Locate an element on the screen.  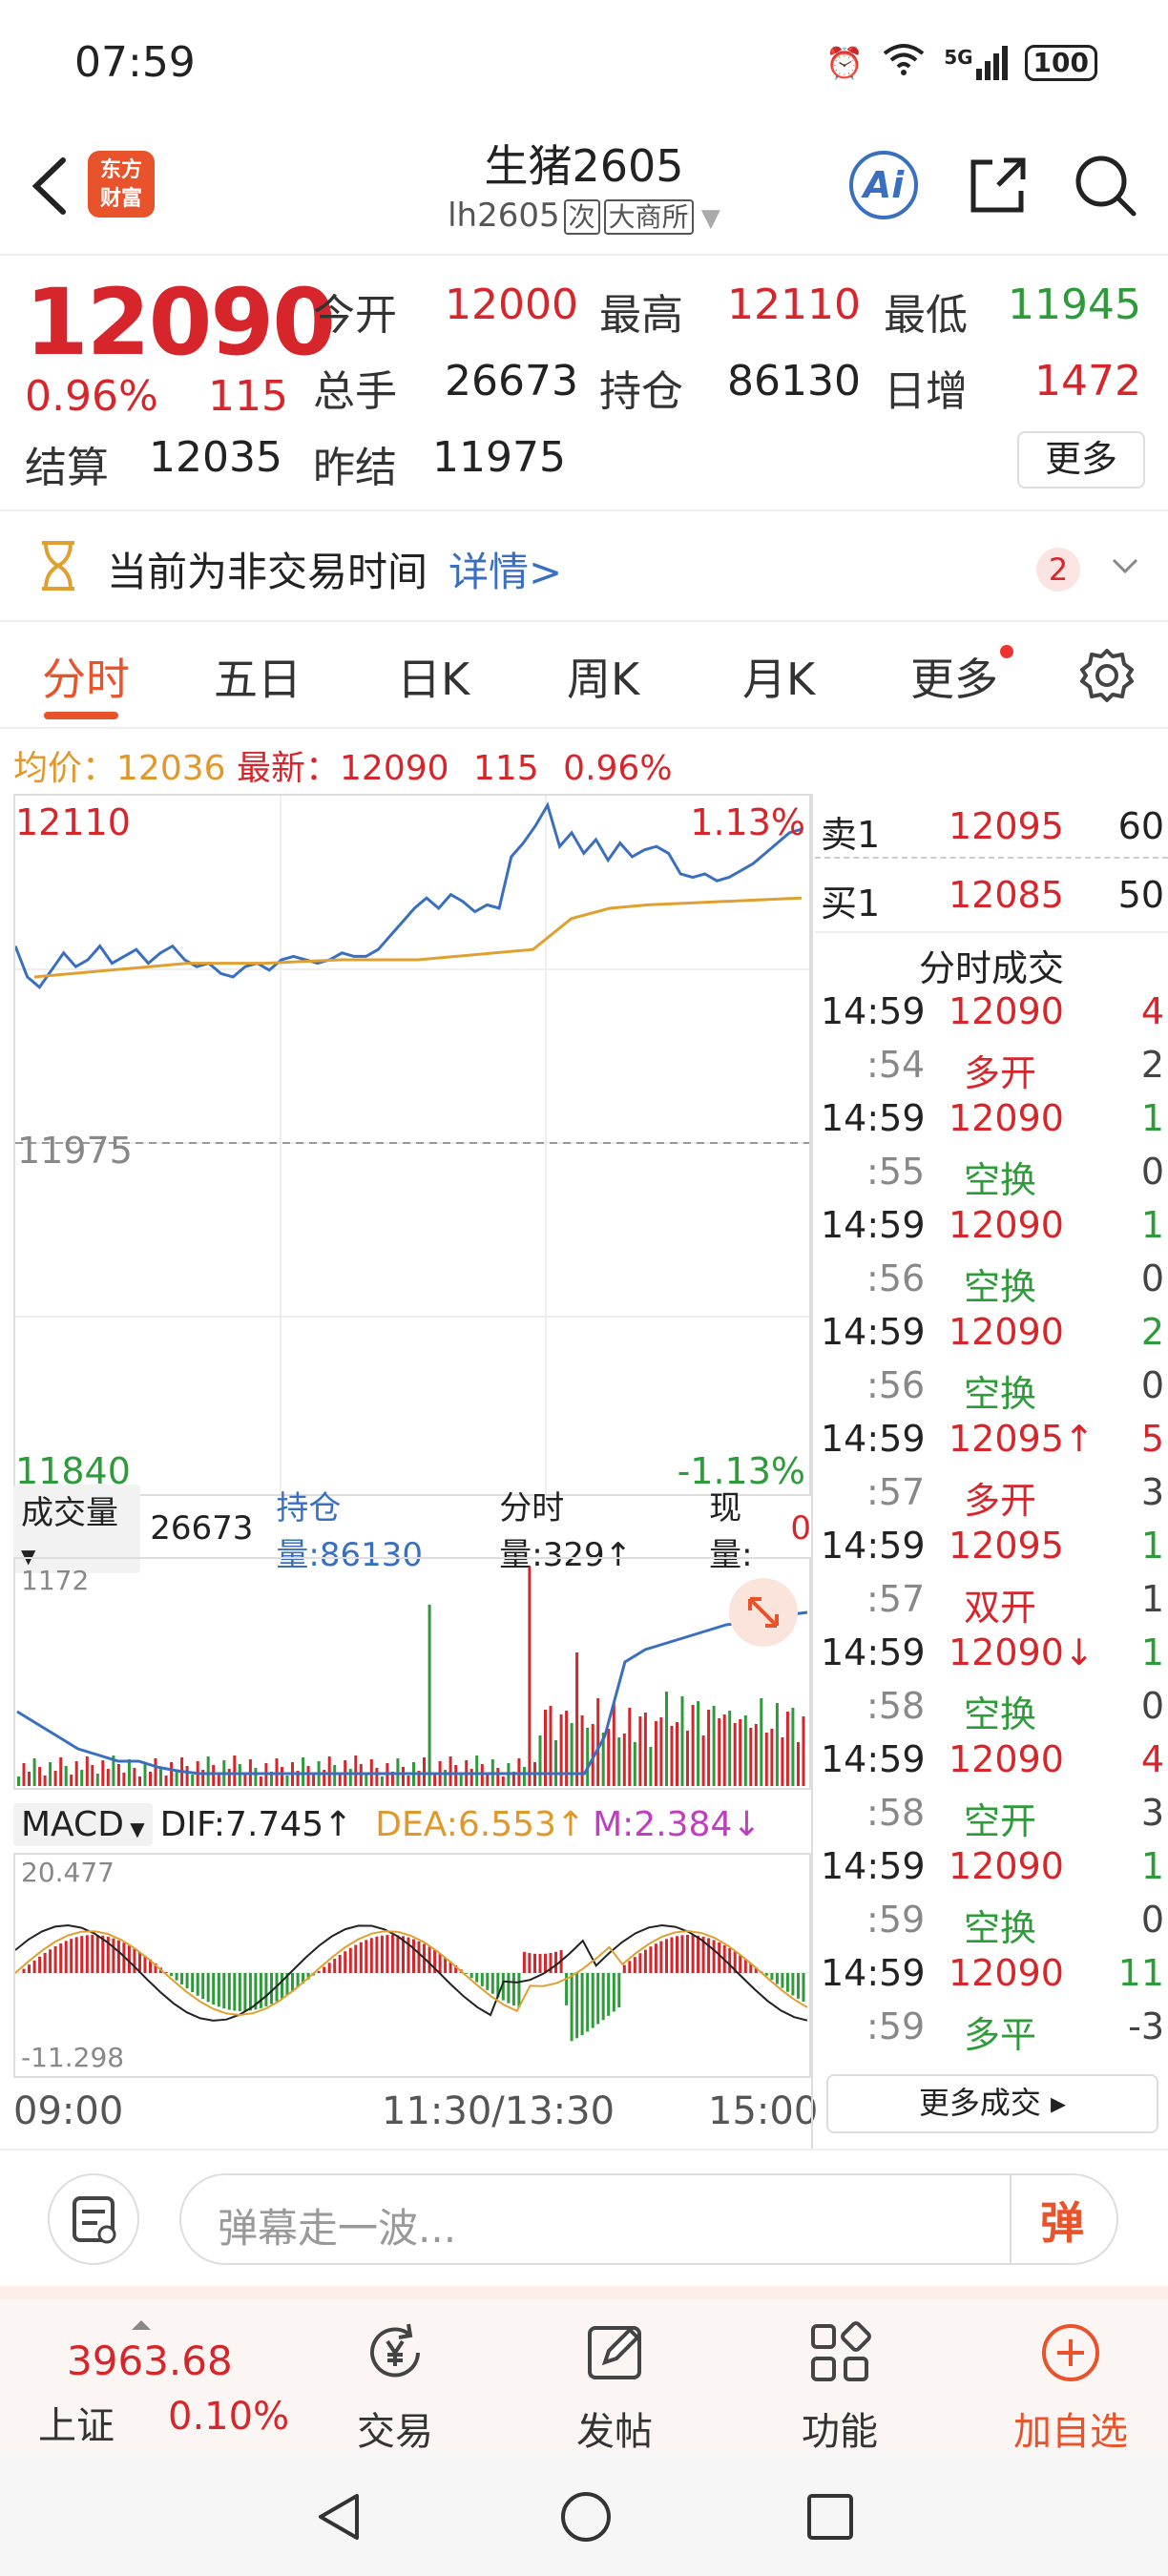
nav-functions: 功能 is located at coordinates (839, 2376).